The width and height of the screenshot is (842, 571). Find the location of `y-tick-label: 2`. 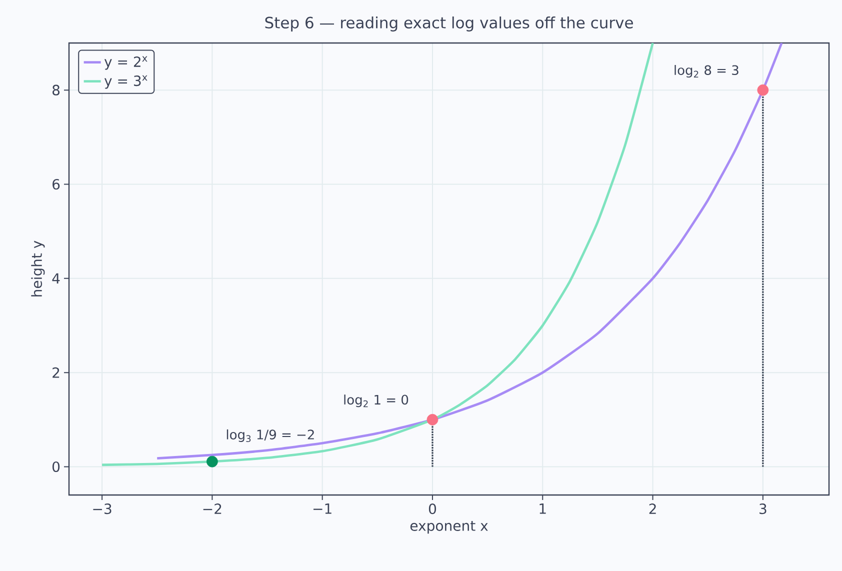

y-tick-label: 2 is located at coordinates (56, 372).